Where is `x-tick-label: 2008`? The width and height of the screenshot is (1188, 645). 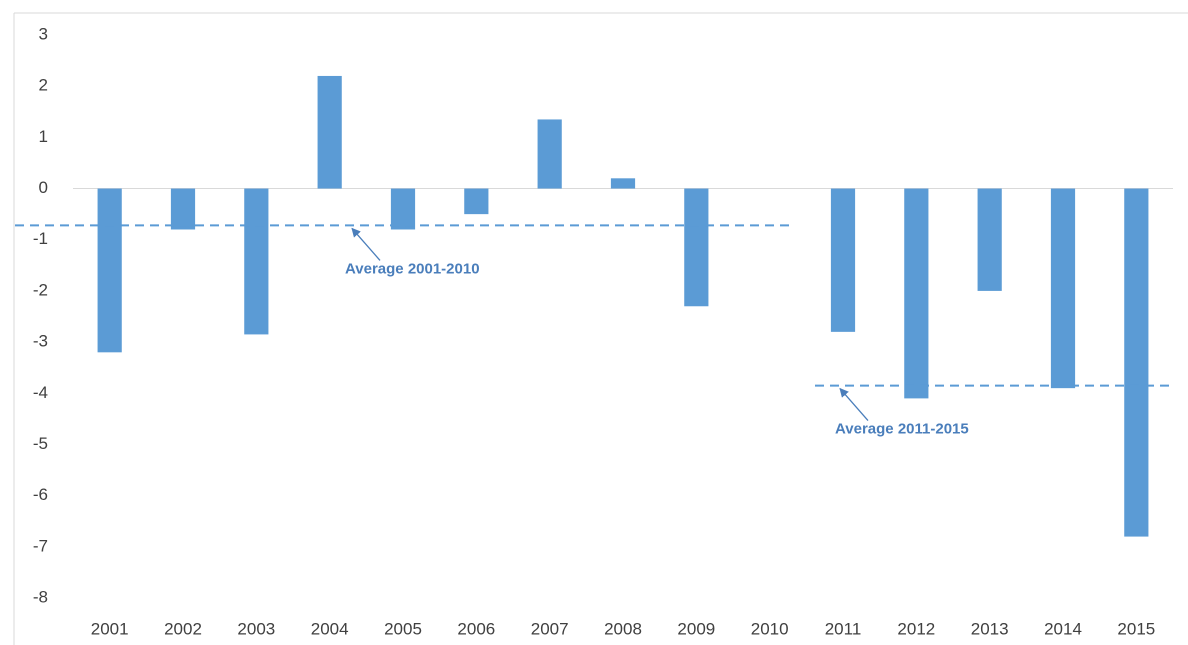
x-tick-label: 2008 is located at coordinates (623, 628).